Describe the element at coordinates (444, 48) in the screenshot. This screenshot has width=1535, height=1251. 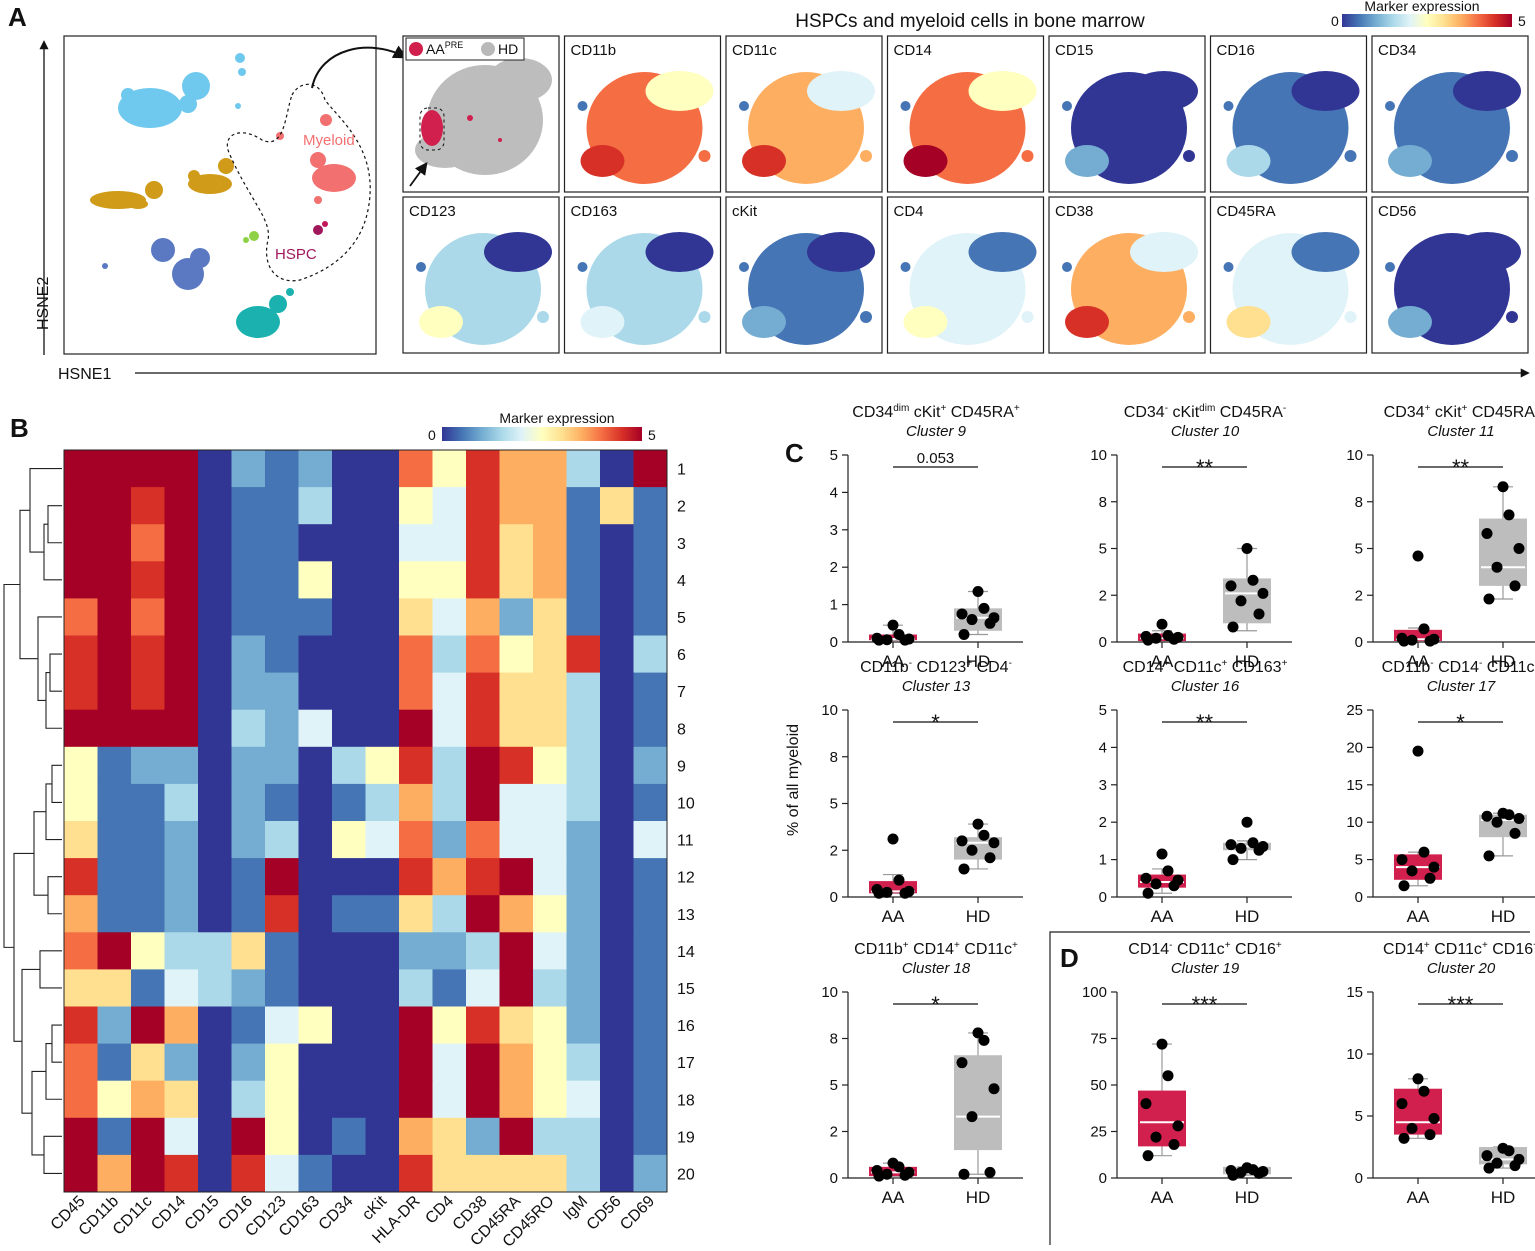
I see `svg-text: AAPRE` at that location.